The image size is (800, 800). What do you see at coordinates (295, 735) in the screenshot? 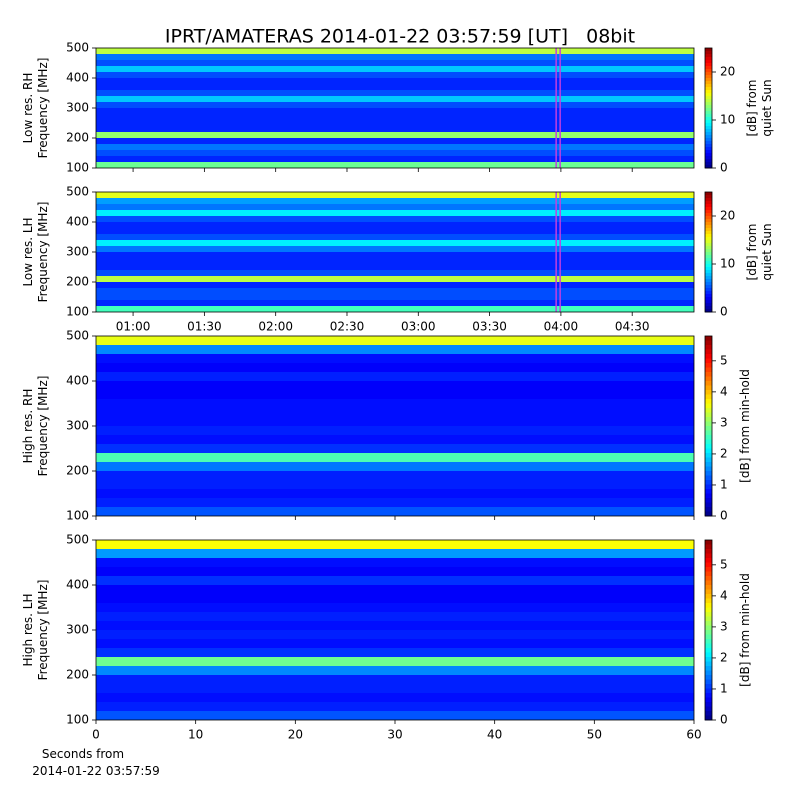
I see `x-tick-label: 20` at bounding box center [295, 735].